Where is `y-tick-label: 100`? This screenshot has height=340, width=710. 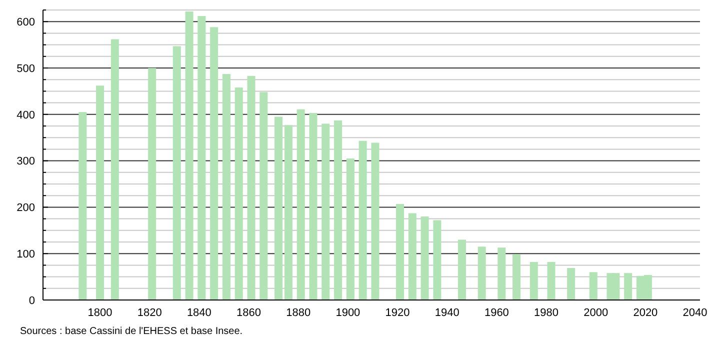
y-tick-label: 100 is located at coordinates (25, 254).